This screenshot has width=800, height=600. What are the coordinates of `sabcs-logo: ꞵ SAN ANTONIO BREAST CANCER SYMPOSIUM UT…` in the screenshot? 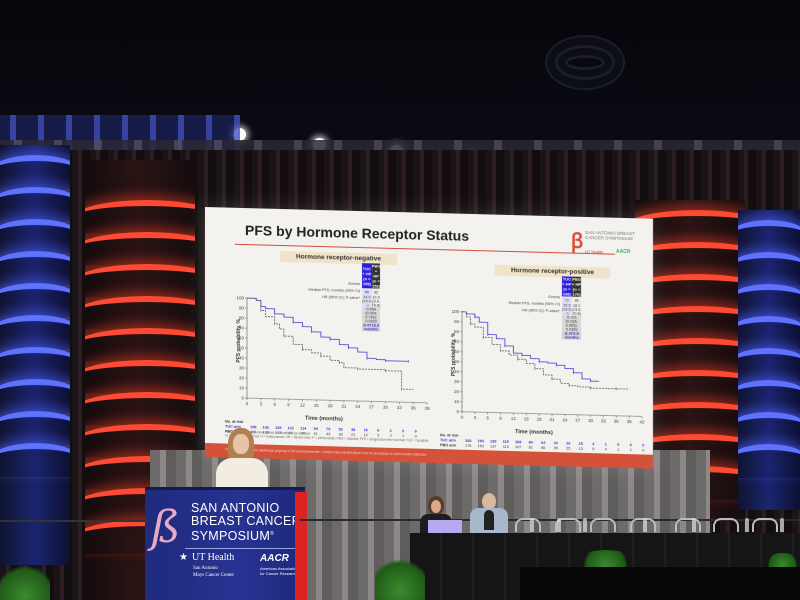 It's located at (606, 248).